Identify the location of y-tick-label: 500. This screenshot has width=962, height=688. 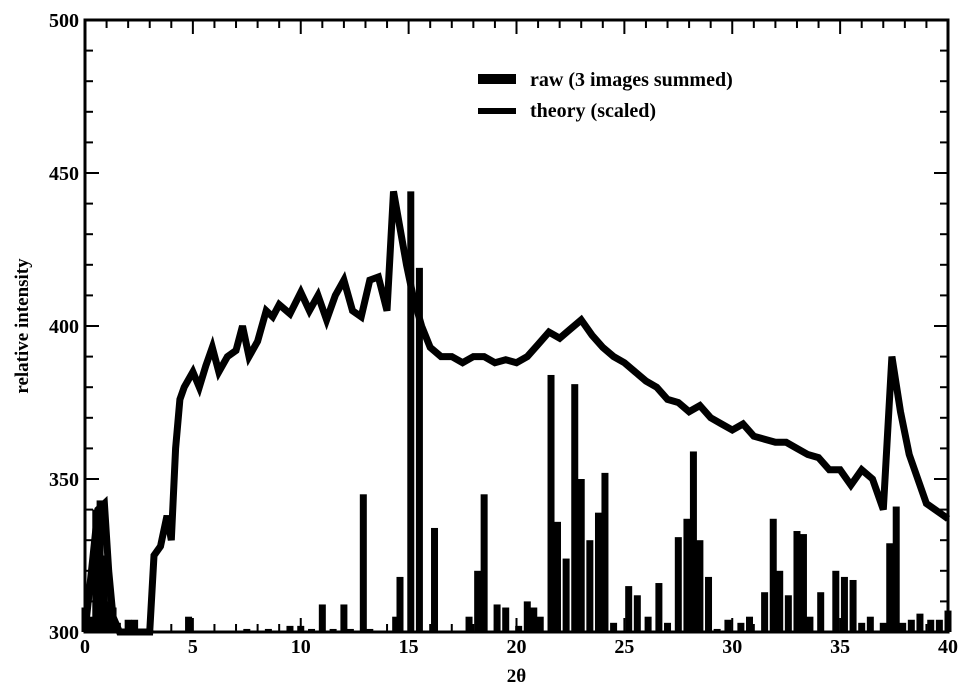
(64, 21).